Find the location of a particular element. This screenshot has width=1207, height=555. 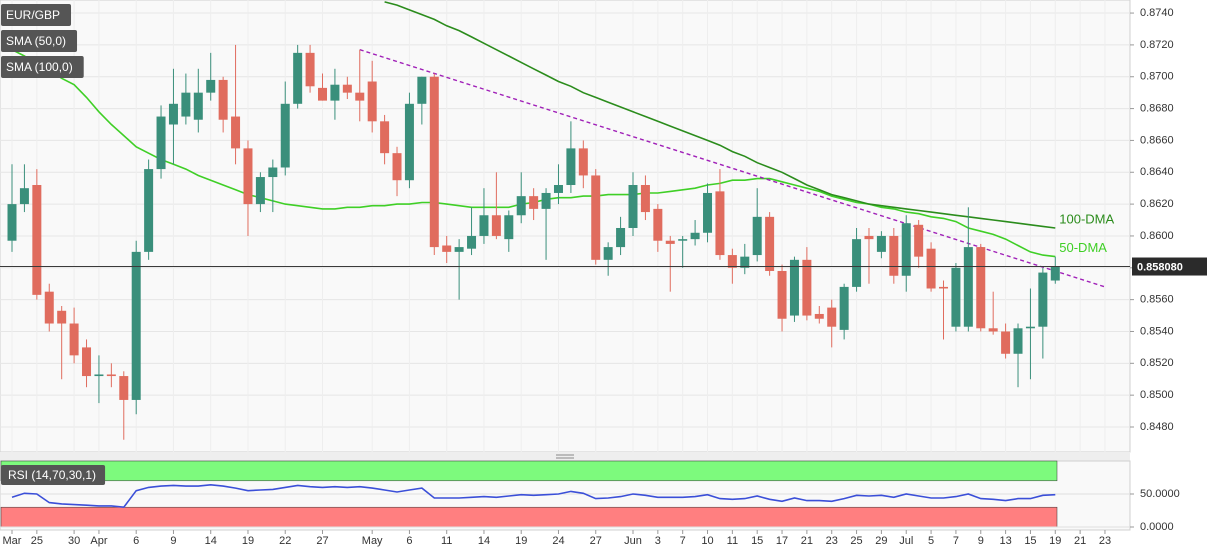

x-tick-label: 14 is located at coordinates (484, 541).